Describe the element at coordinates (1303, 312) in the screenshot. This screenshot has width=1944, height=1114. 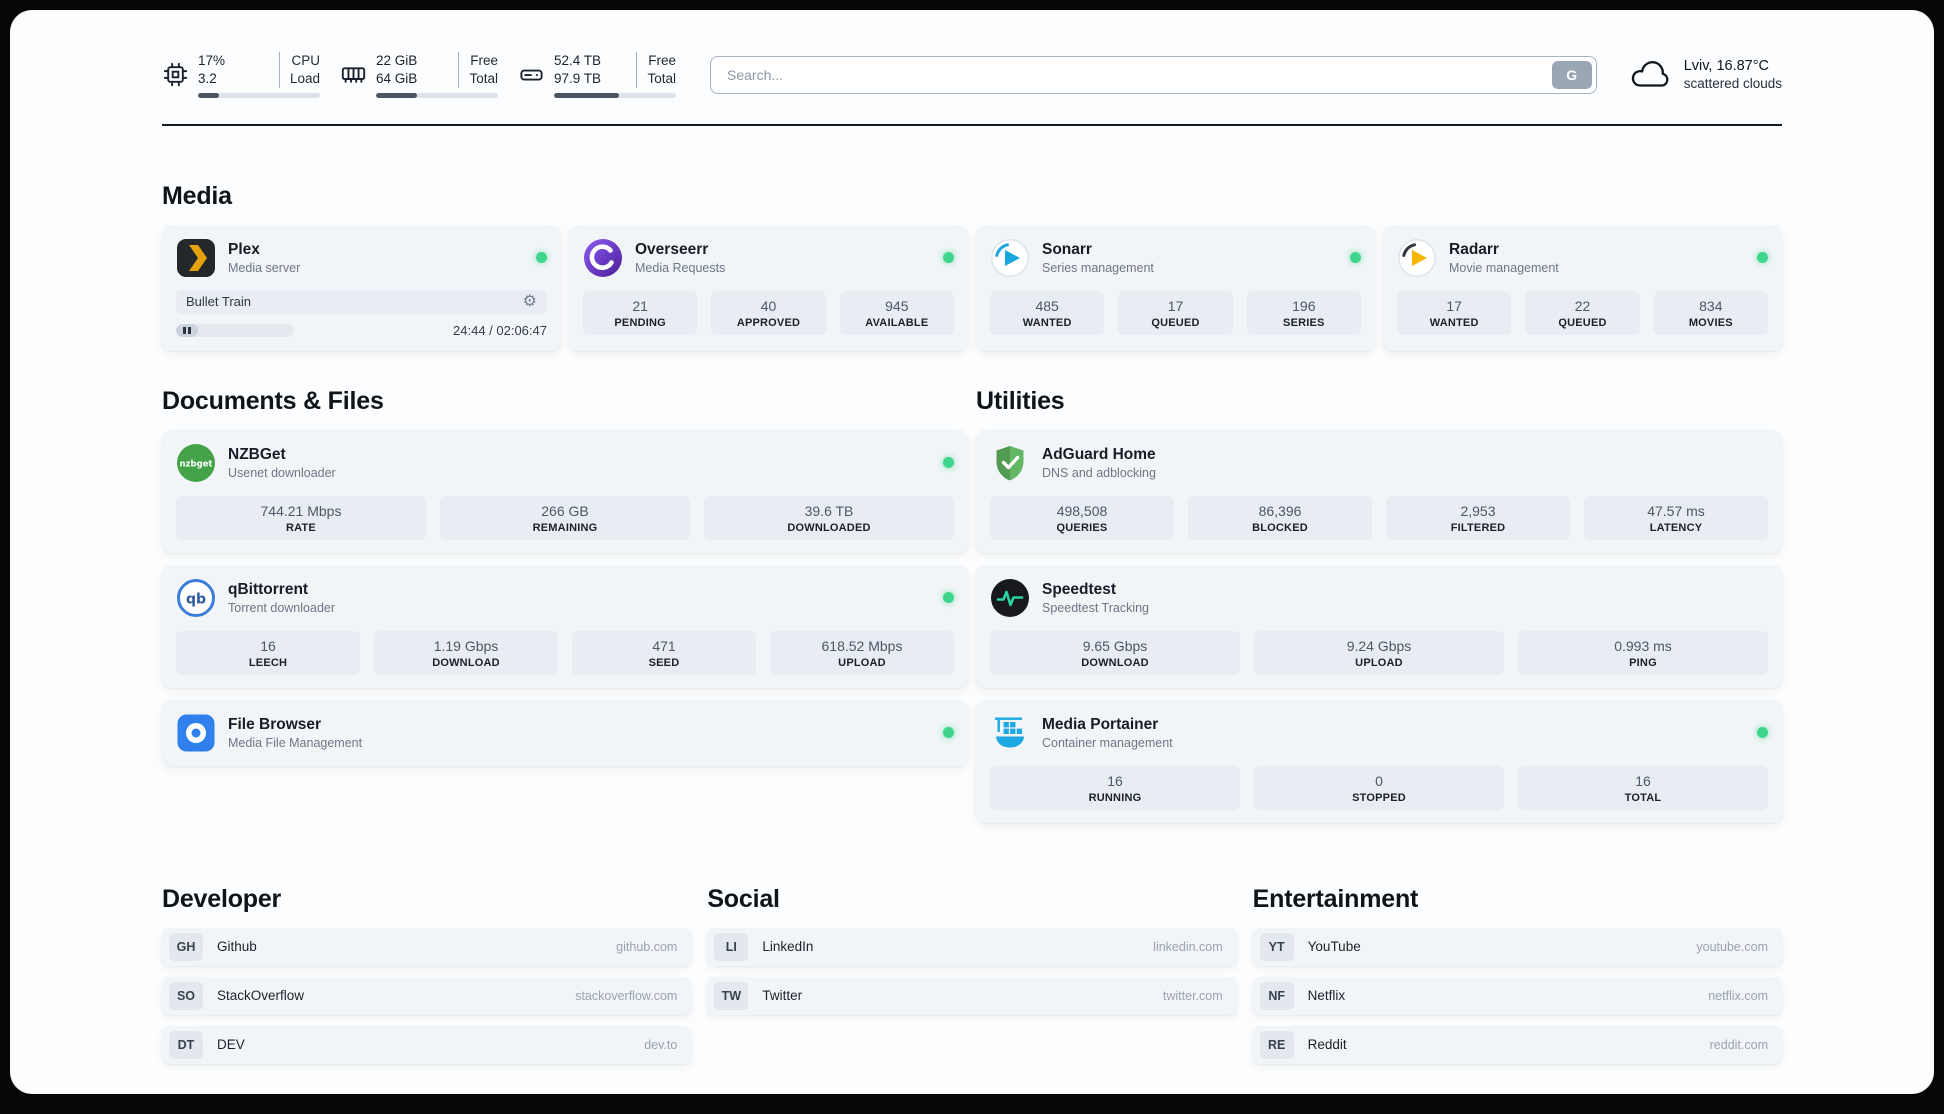
I see `stat-series: 196 SERIES` at that location.